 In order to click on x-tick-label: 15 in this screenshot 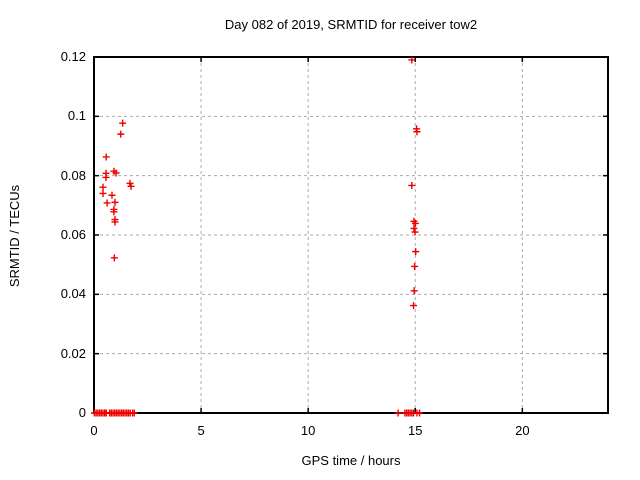, I will do `click(415, 430)`.